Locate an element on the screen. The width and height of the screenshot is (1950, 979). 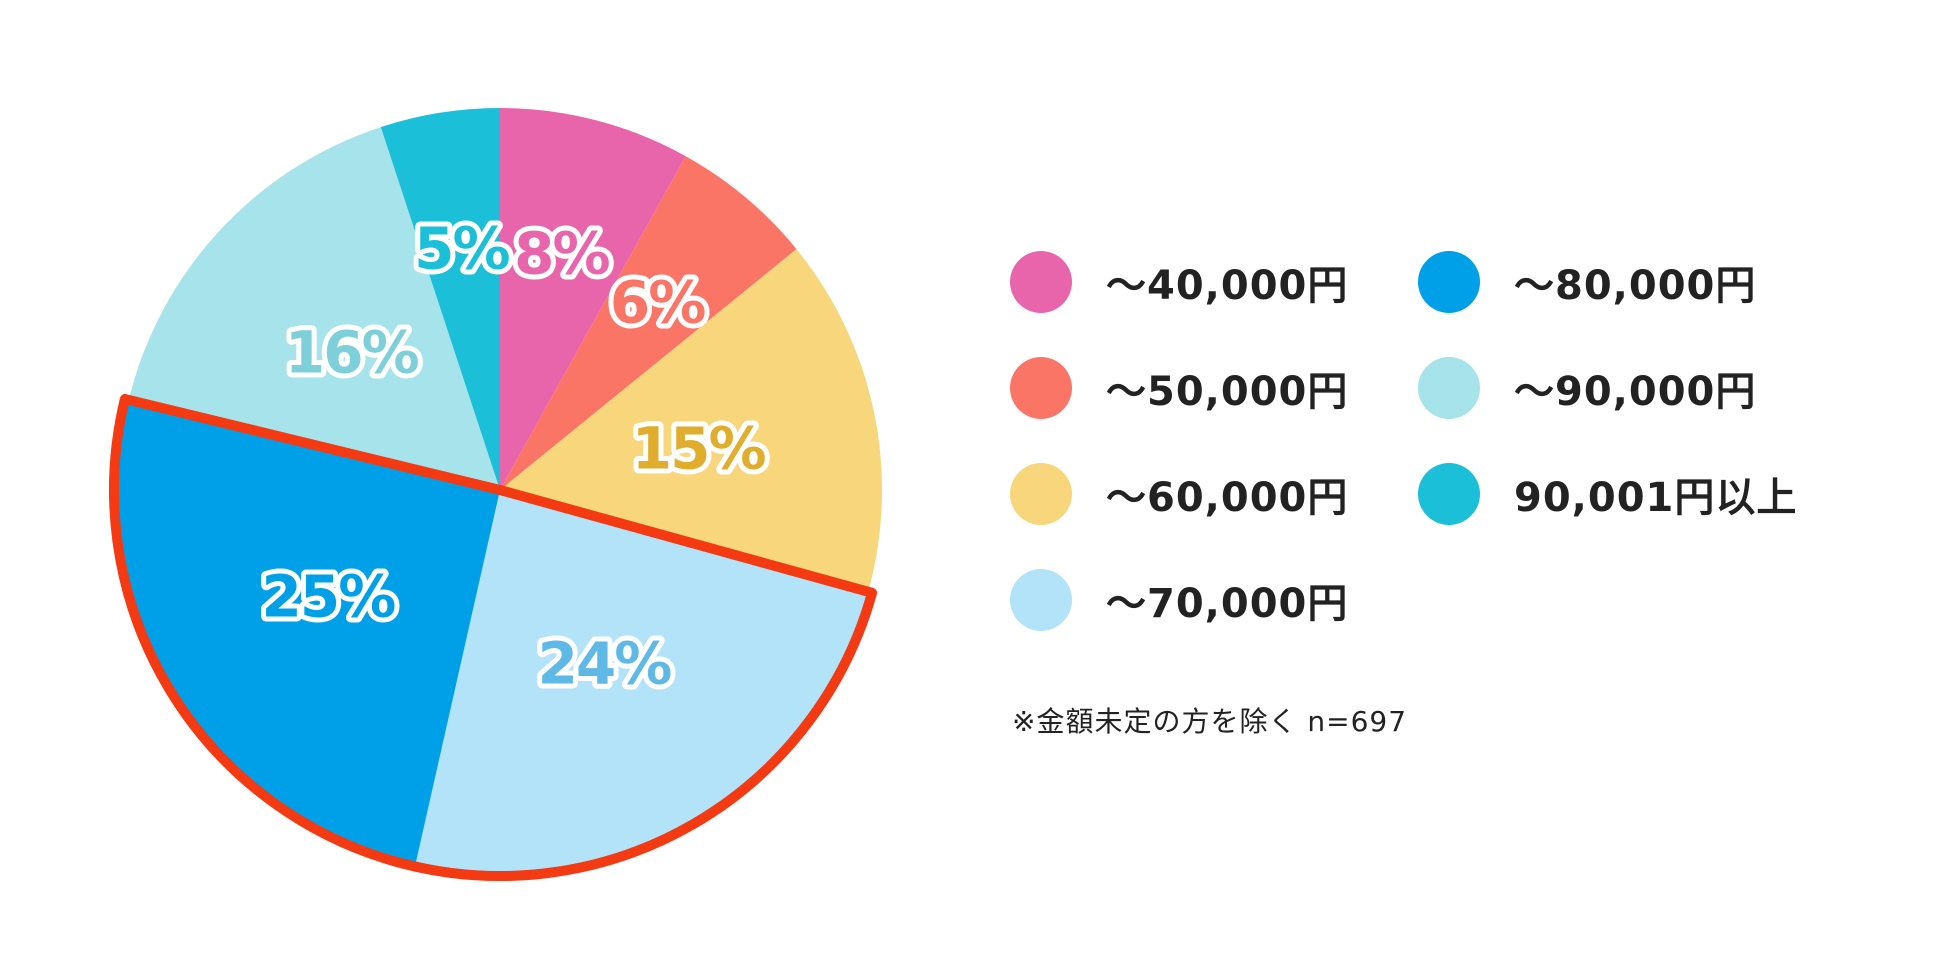
slice-value-label: 16% is located at coordinates (352, 353).